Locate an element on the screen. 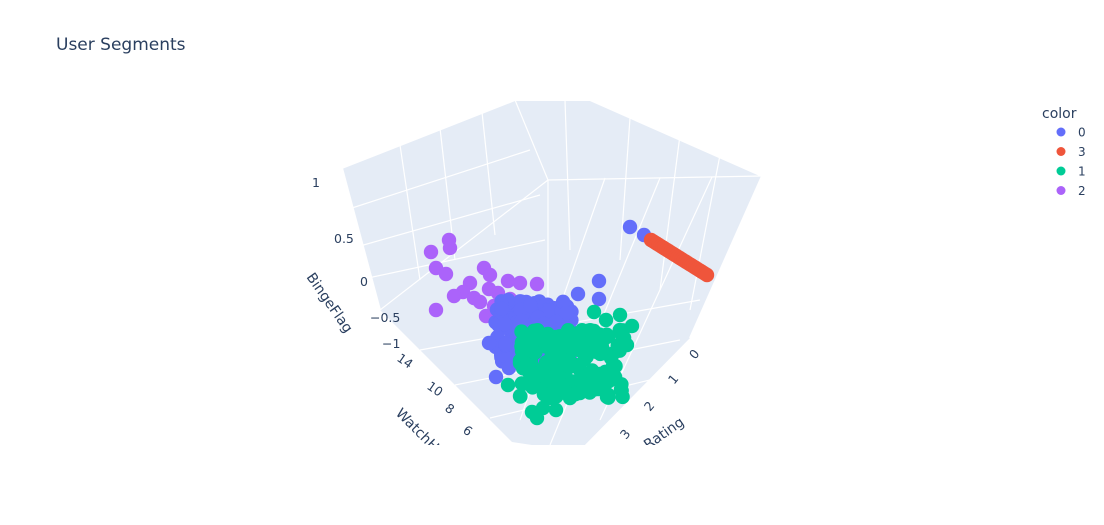 The image size is (1104, 525). z-tick: −1 is located at coordinates (391, 343).